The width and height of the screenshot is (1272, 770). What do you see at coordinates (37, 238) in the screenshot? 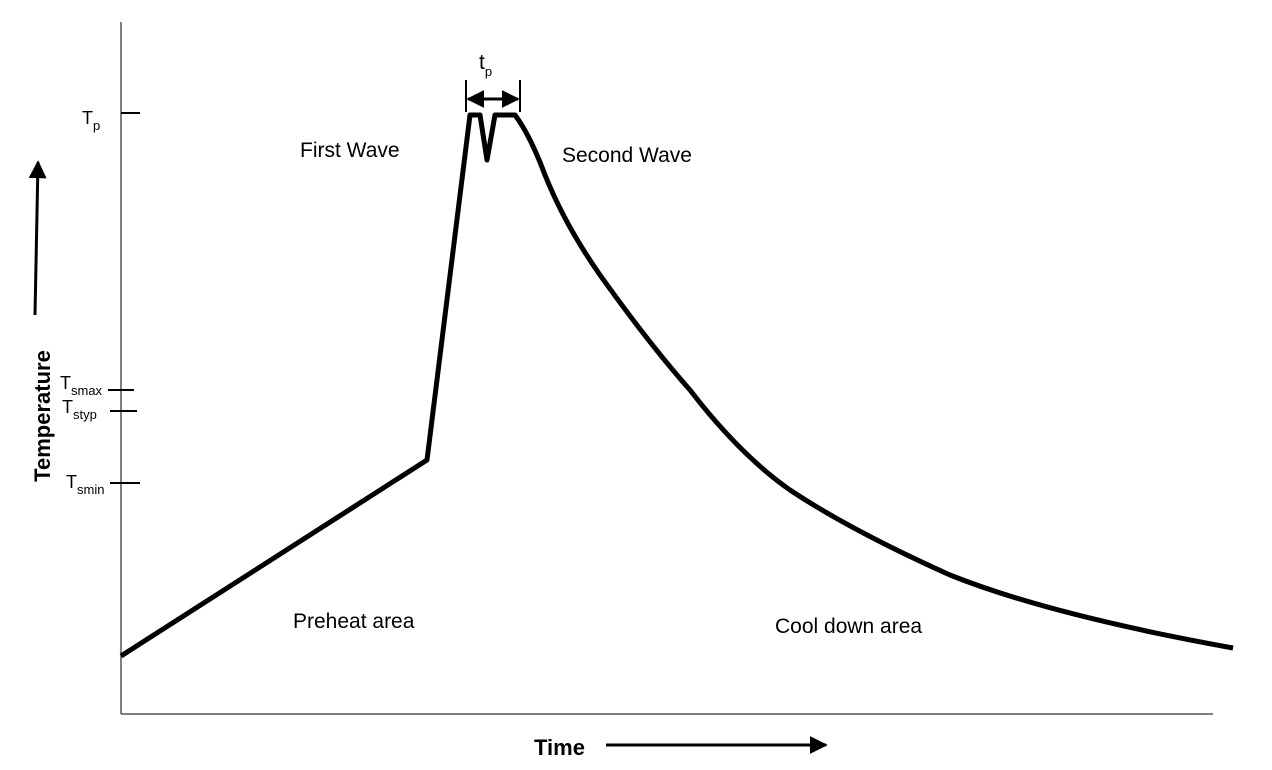
I see `y-arrow` at bounding box center [37, 238].